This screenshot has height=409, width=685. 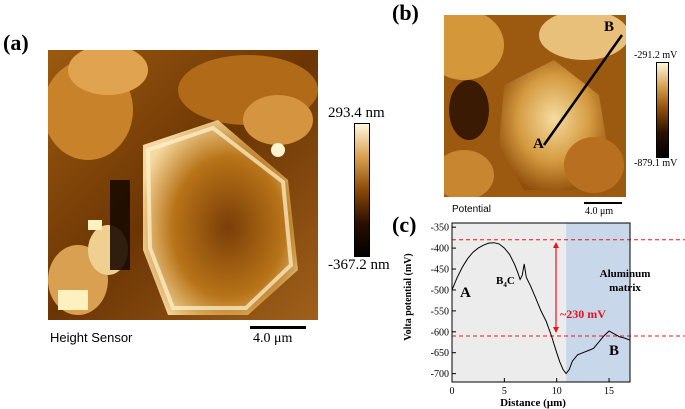 What do you see at coordinates (603, 203) in the screenshot?
I see `scale-bar-b` at bounding box center [603, 203].